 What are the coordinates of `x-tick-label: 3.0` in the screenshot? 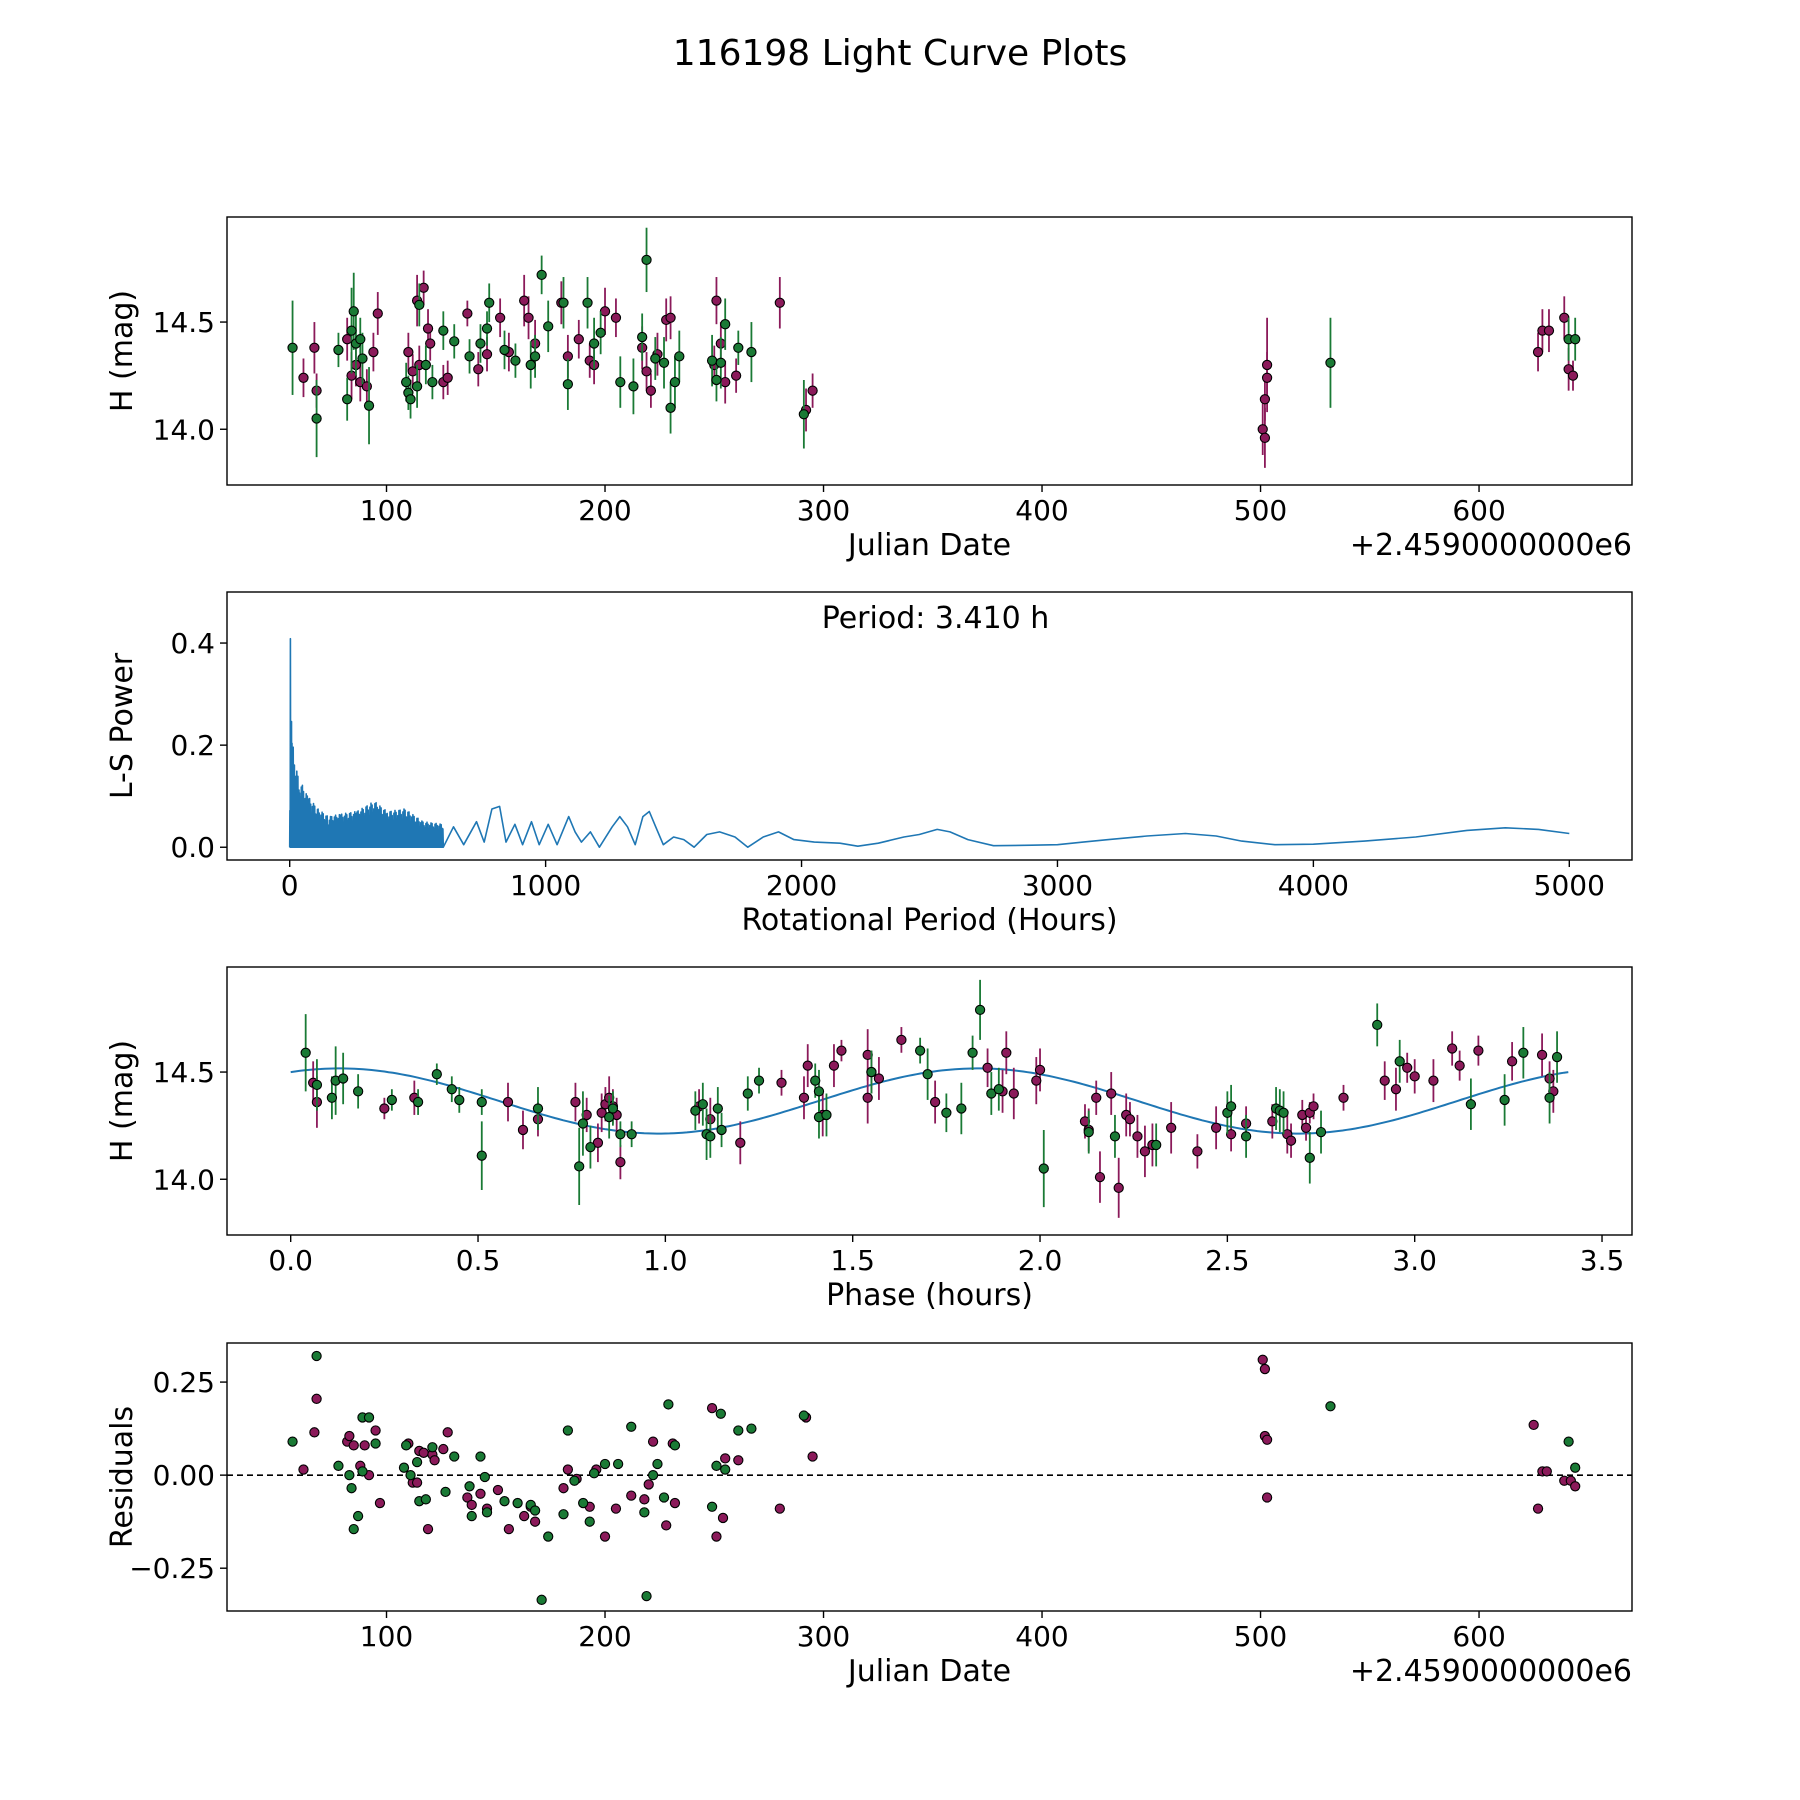 It's located at (1414, 1260).